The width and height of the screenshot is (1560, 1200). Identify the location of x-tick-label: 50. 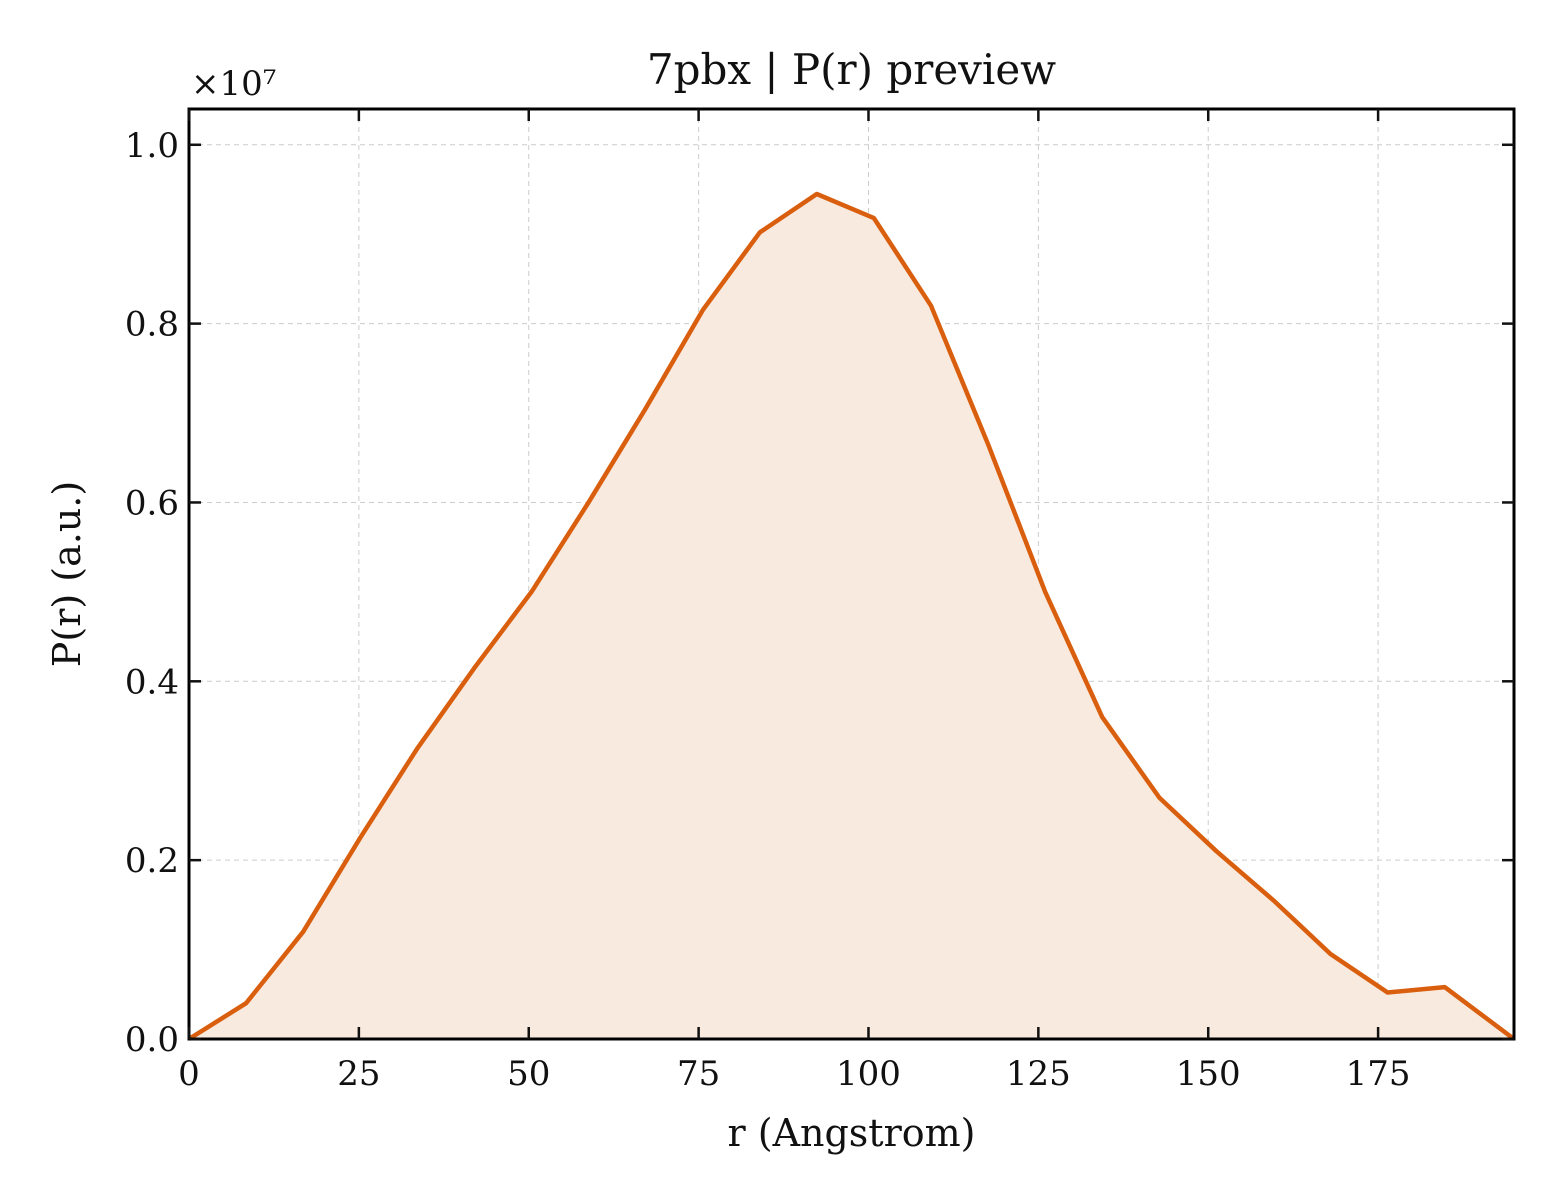
(528, 1074).